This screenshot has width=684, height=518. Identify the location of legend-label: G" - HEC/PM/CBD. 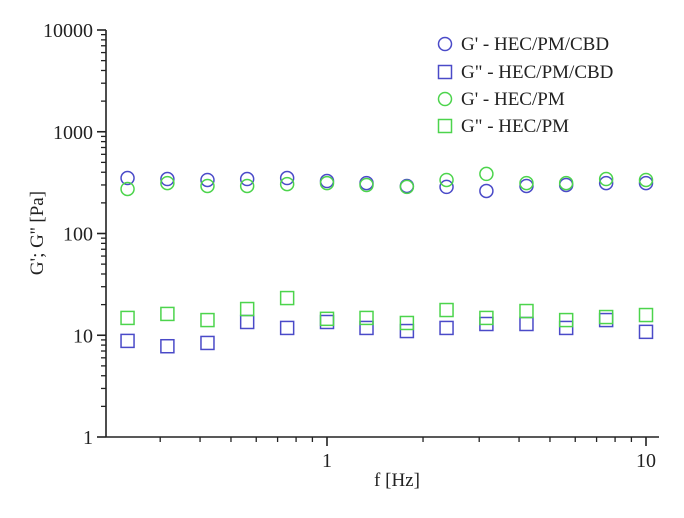
(537, 72).